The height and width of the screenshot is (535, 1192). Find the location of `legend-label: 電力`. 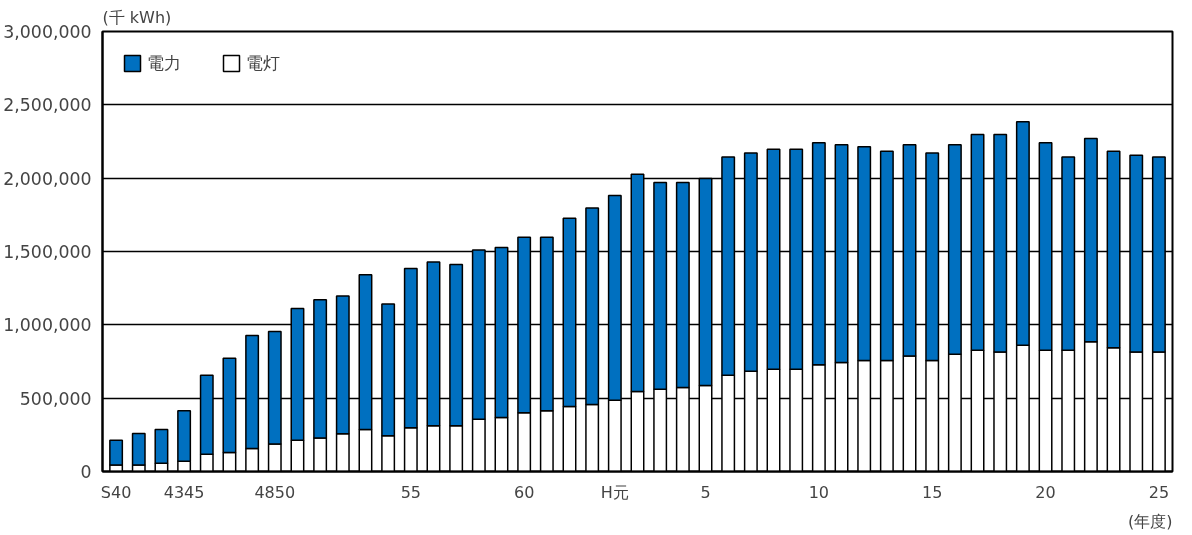

legend-label: 電力 is located at coordinates (164, 63).